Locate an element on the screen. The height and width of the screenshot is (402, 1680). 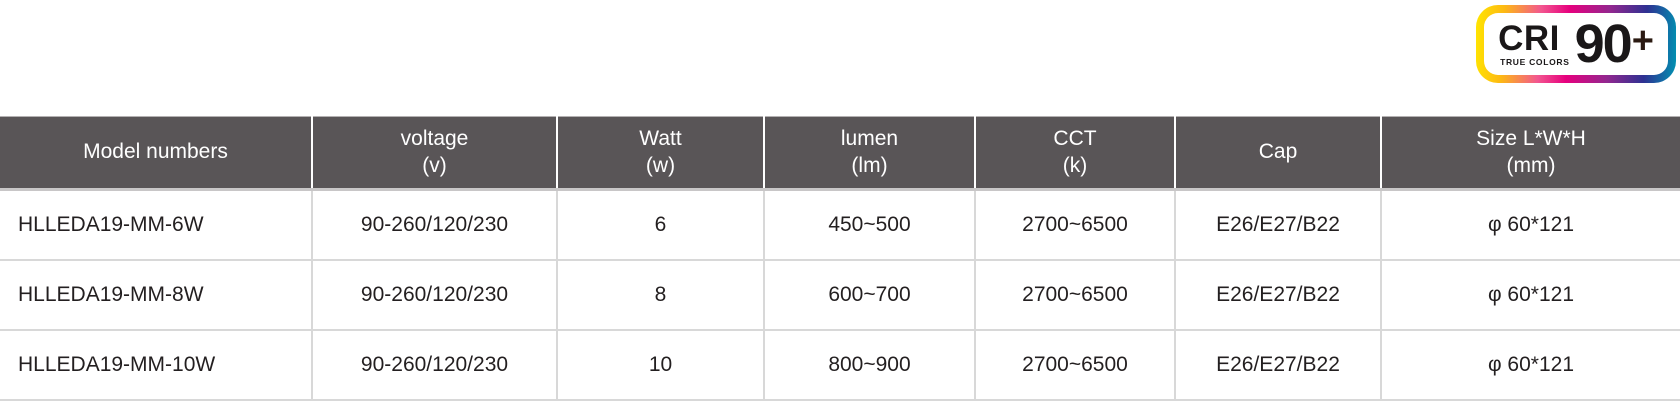
header-unit: (lm) is located at coordinates (869, 165).